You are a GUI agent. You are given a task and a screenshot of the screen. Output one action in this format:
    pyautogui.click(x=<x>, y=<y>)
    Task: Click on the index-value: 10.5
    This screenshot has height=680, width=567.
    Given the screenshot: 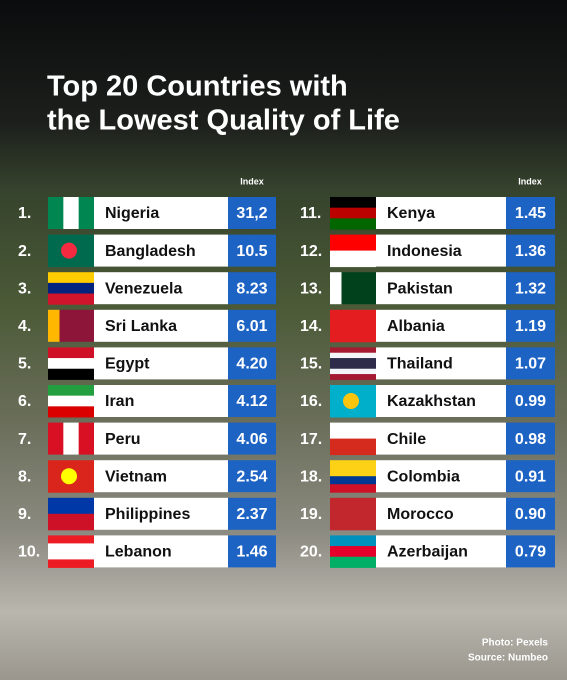 What is the action you would take?
    pyautogui.click(x=251, y=251)
    